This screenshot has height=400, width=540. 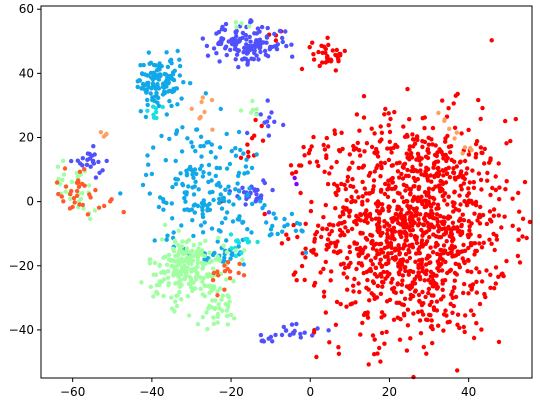 What do you see at coordinates (389, 392) in the screenshot?
I see `x-tick-label: 20` at bounding box center [389, 392].